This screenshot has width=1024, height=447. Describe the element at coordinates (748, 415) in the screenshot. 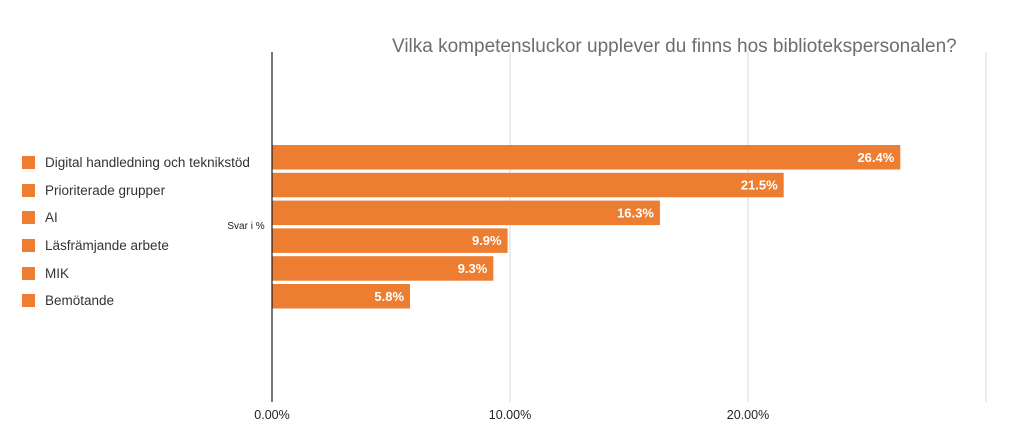

I see `x-tick-label: 20.00%` at that location.